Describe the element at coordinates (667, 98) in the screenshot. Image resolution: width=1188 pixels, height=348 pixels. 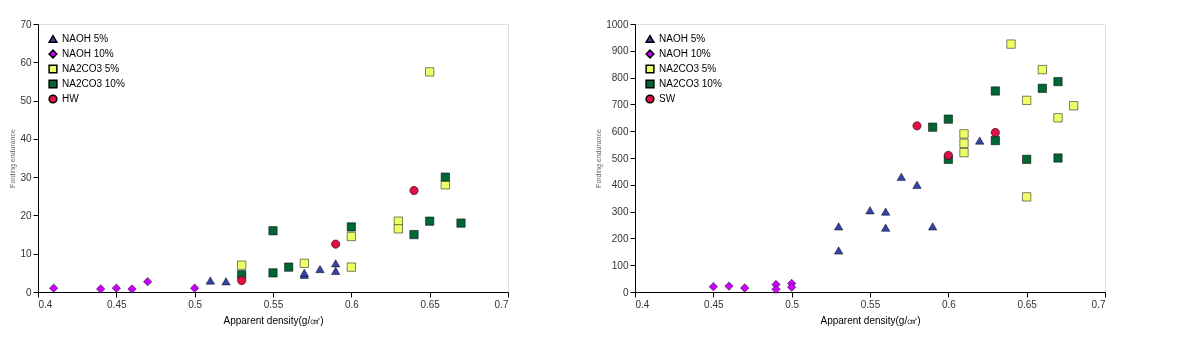
I see `legend-label: SW` at that location.